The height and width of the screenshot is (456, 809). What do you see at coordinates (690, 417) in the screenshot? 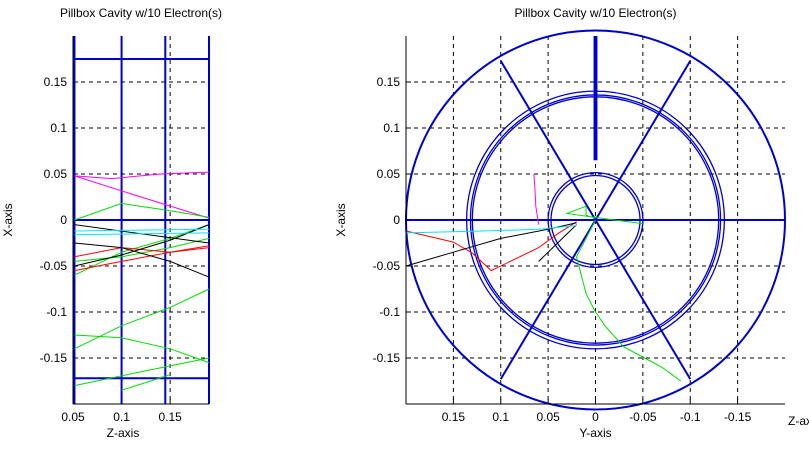
I see `x-tick-label: -0.1` at bounding box center [690, 417].